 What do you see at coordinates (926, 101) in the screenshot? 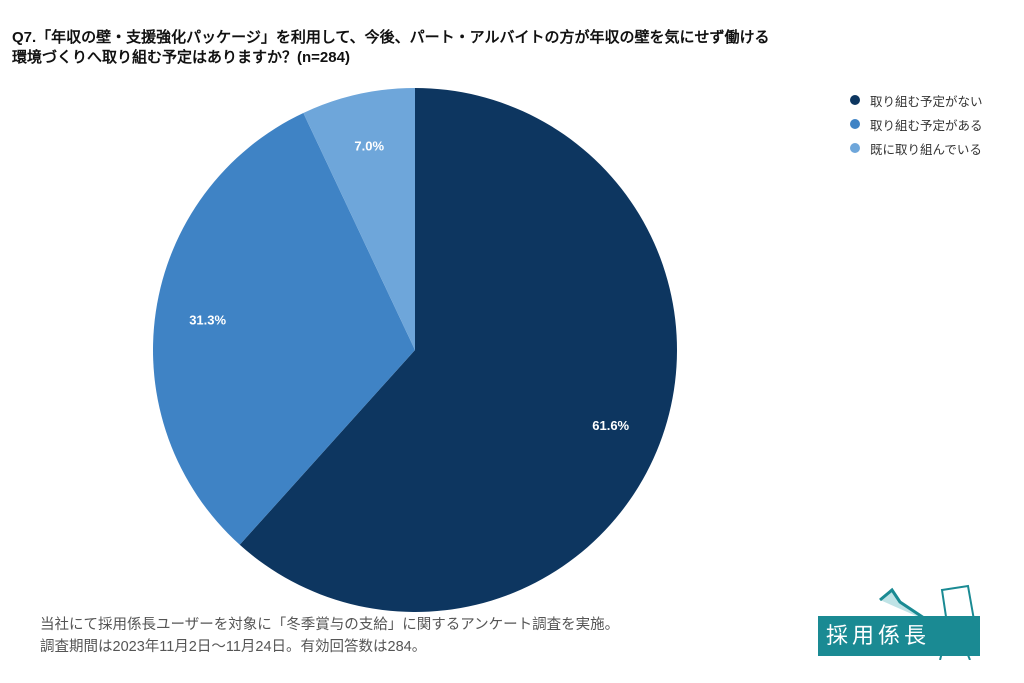
I see `legend-label: 取り組む予定がない` at bounding box center [926, 101].